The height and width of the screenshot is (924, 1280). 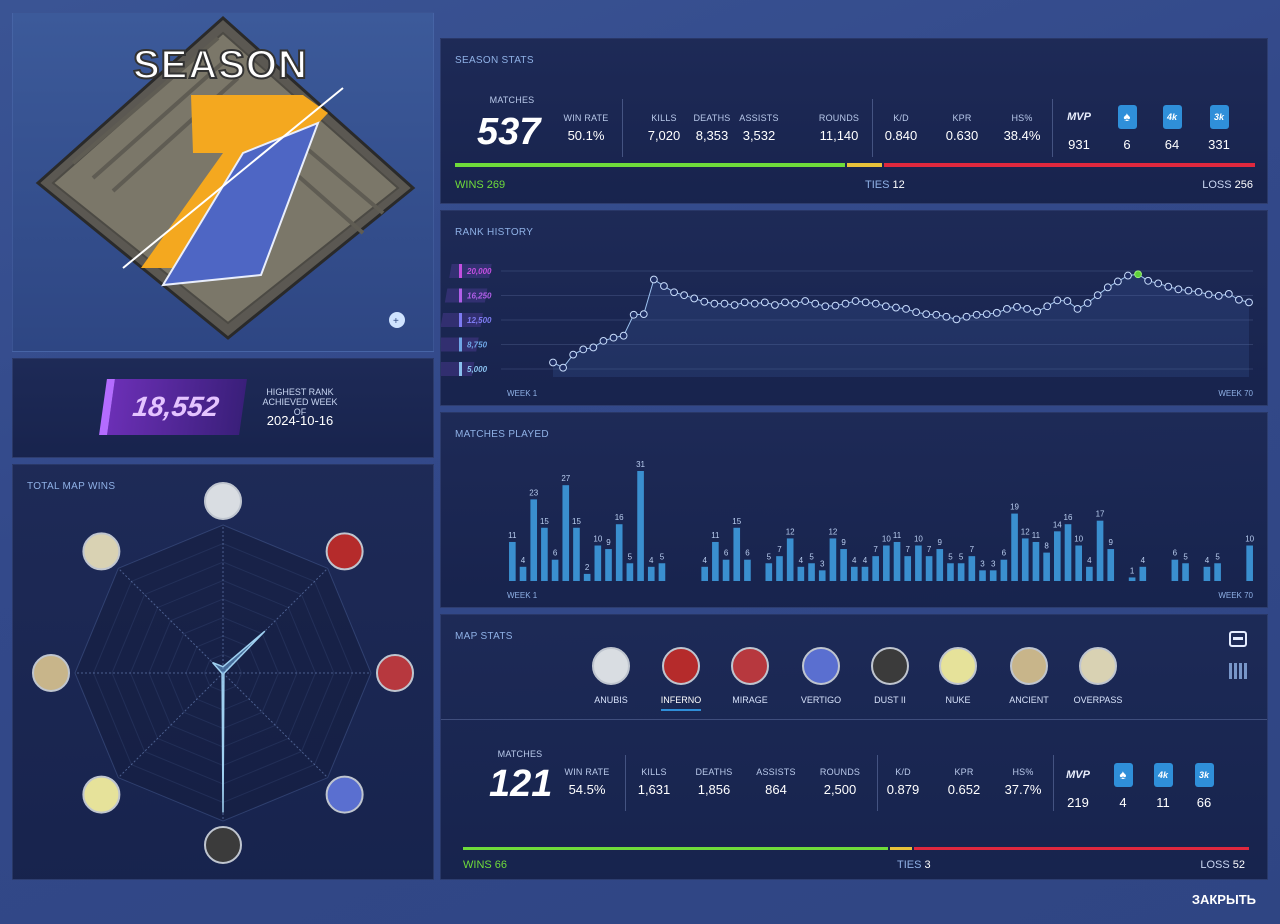 What do you see at coordinates (512, 100) in the screenshot?
I see `matches-label: MATCHES` at bounding box center [512, 100].